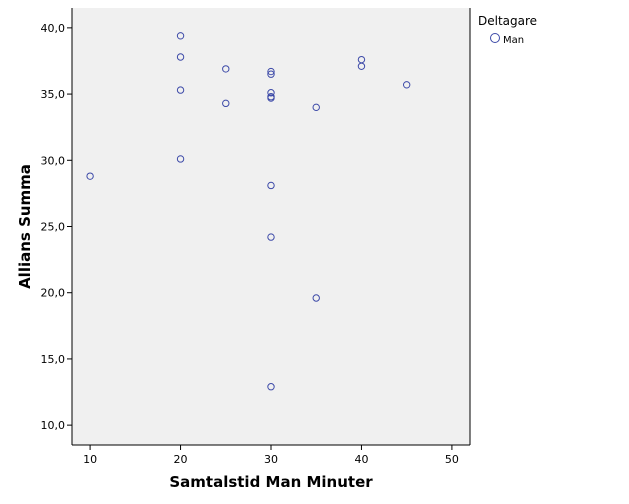 The width and height of the screenshot is (629, 504). What do you see at coordinates (181, 459) in the screenshot?
I see `x-tick-label: 20` at bounding box center [181, 459].